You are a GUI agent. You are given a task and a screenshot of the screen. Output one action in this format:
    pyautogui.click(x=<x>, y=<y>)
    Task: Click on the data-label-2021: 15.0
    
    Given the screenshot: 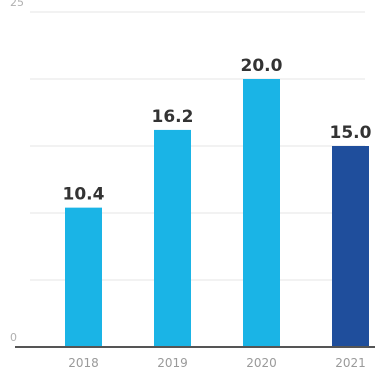 What is the action you would take?
    pyautogui.click(x=351, y=133)
    